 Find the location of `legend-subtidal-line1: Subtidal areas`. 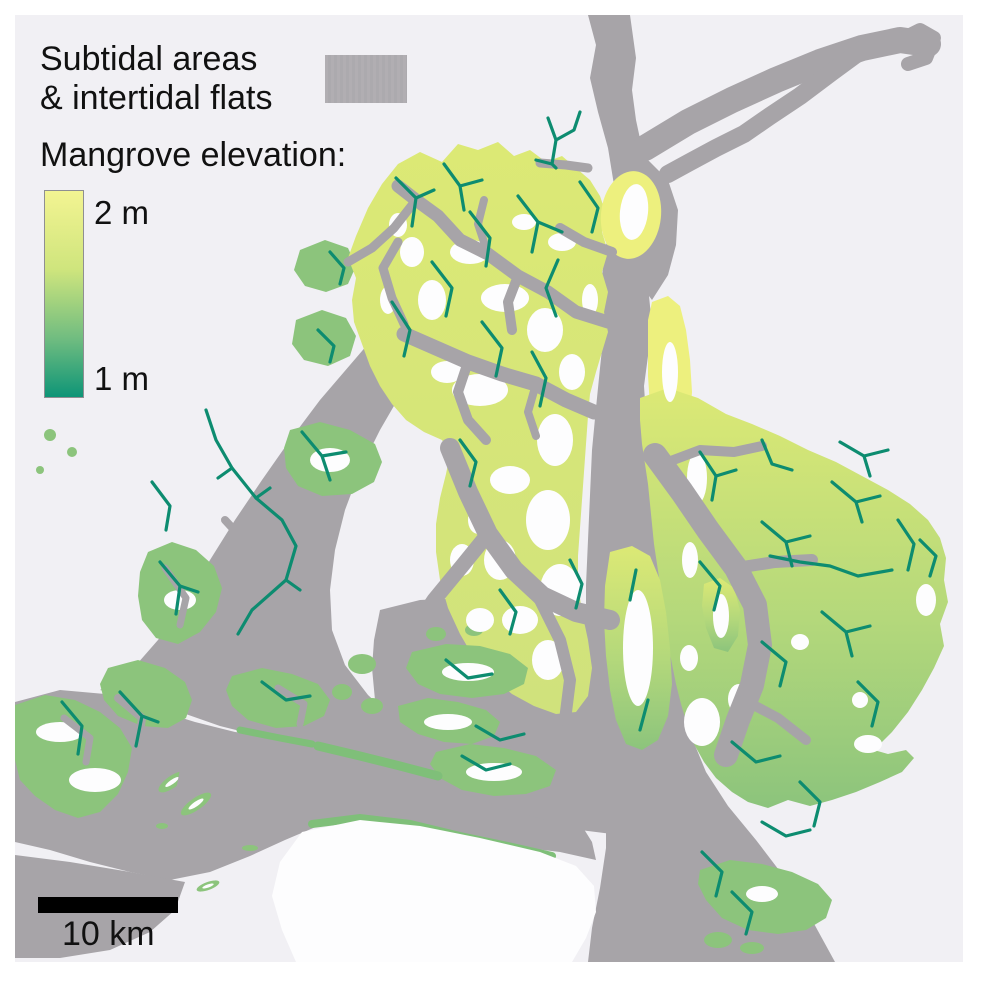

legend-subtidal-line1: Subtidal areas is located at coordinates (149, 59).